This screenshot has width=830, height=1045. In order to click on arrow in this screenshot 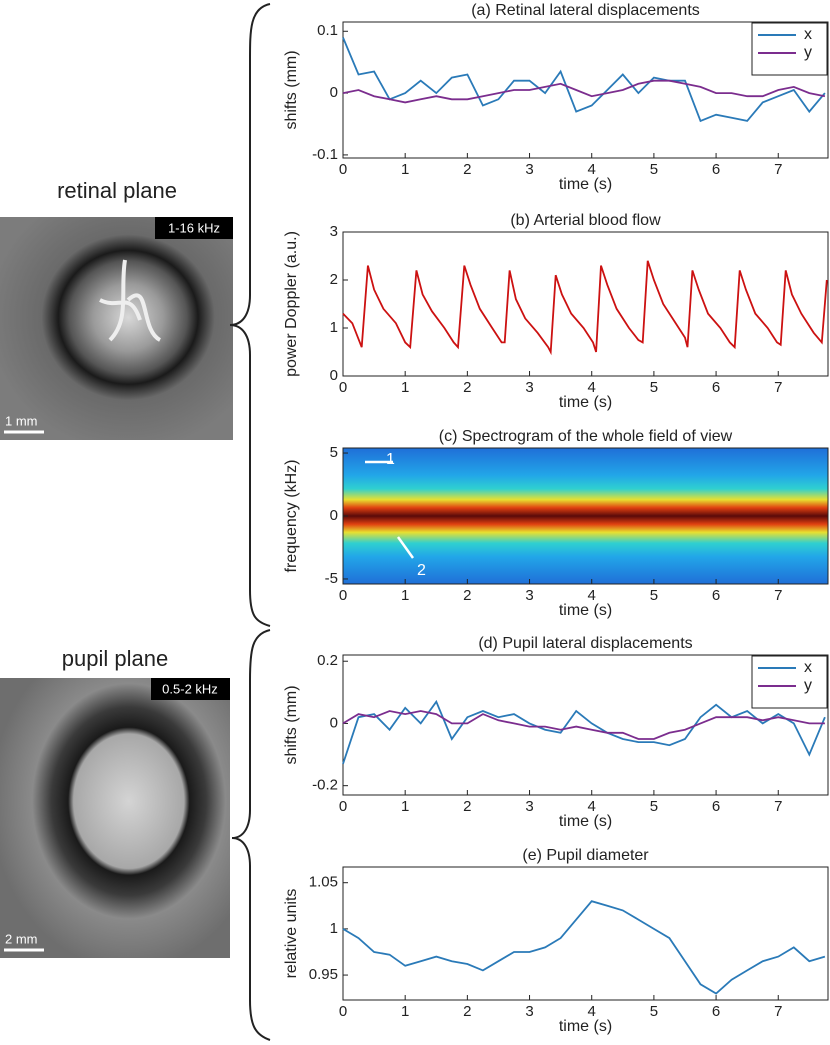, I will do `click(405, 547)`.